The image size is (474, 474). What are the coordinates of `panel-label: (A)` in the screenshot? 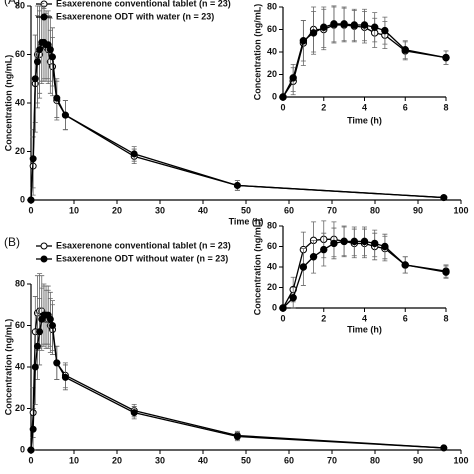 It's located at (12, 3).